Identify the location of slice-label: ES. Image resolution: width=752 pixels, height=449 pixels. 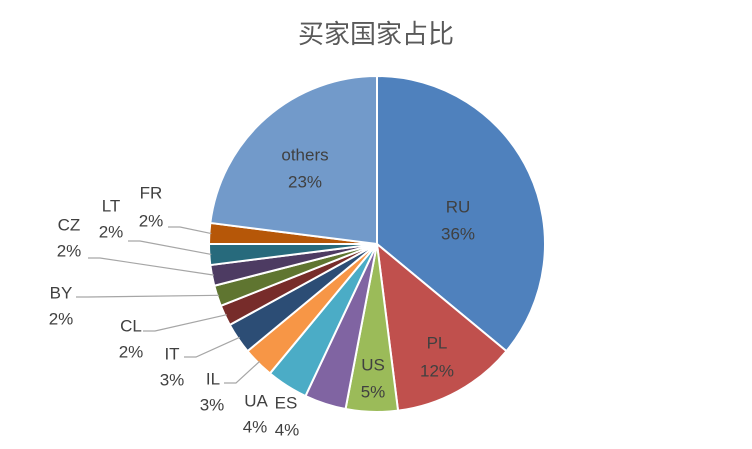
(286, 402).